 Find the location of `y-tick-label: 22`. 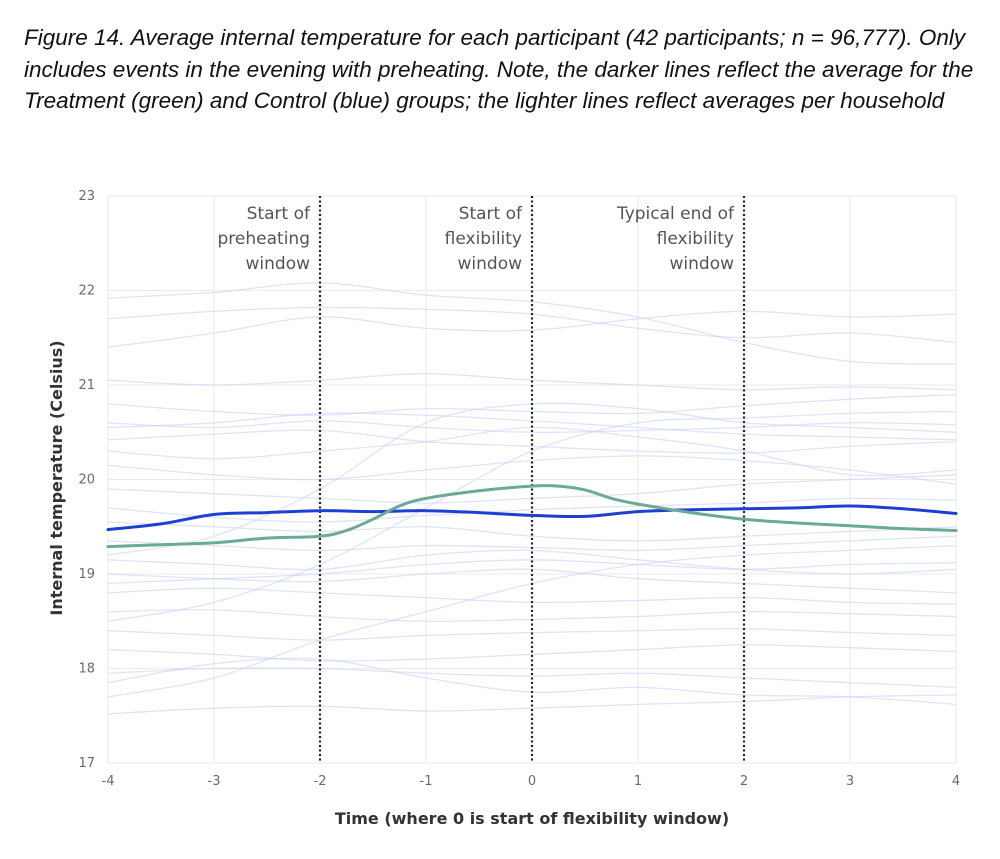

y-tick-label: 22 is located at coordinates (86, 291).